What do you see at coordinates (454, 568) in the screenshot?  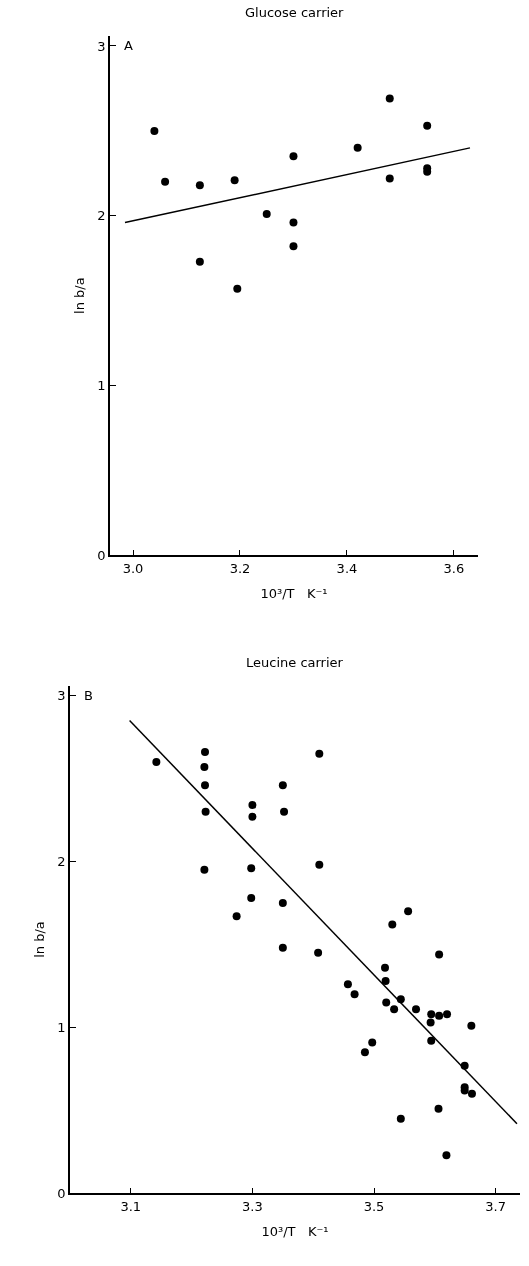 I see `x-tick-label: 3.6` at bounding box center [454, 568].